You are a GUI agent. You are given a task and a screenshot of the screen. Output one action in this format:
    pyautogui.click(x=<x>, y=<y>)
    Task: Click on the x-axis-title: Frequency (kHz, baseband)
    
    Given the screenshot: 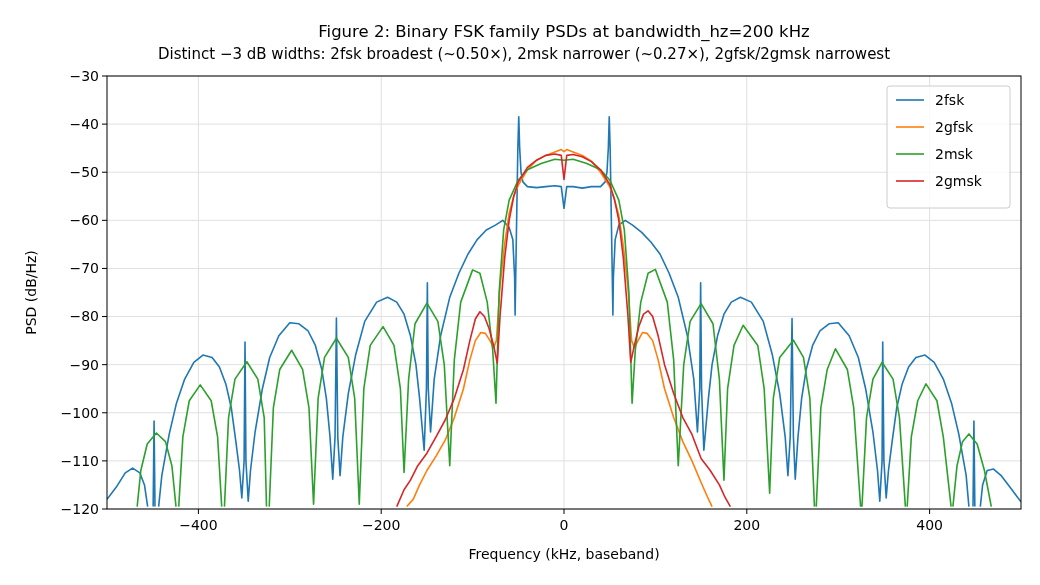 What is the action you would take?
    pyautogui.click(x=564, y=554)
    